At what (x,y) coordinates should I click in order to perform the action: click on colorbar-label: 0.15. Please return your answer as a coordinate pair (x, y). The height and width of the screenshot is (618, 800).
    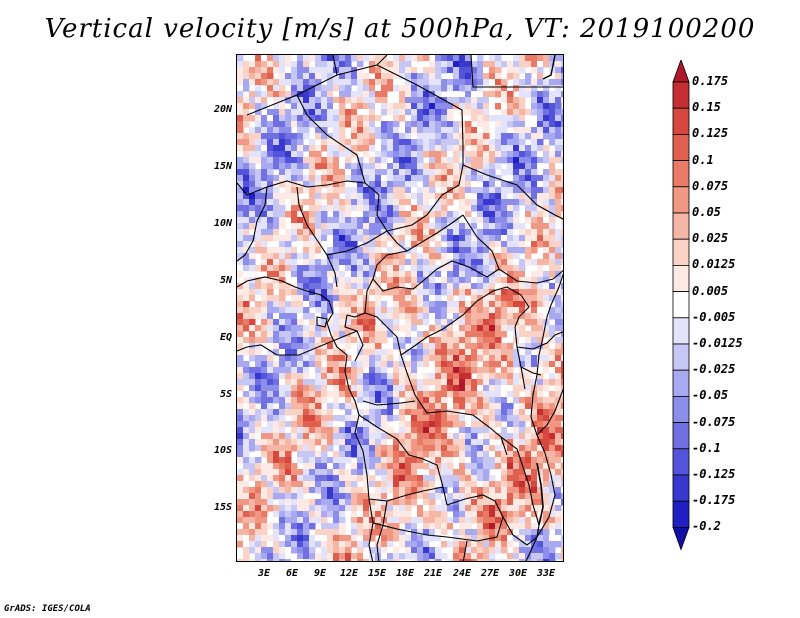
    Looking at the image, I should click on (706, 107).